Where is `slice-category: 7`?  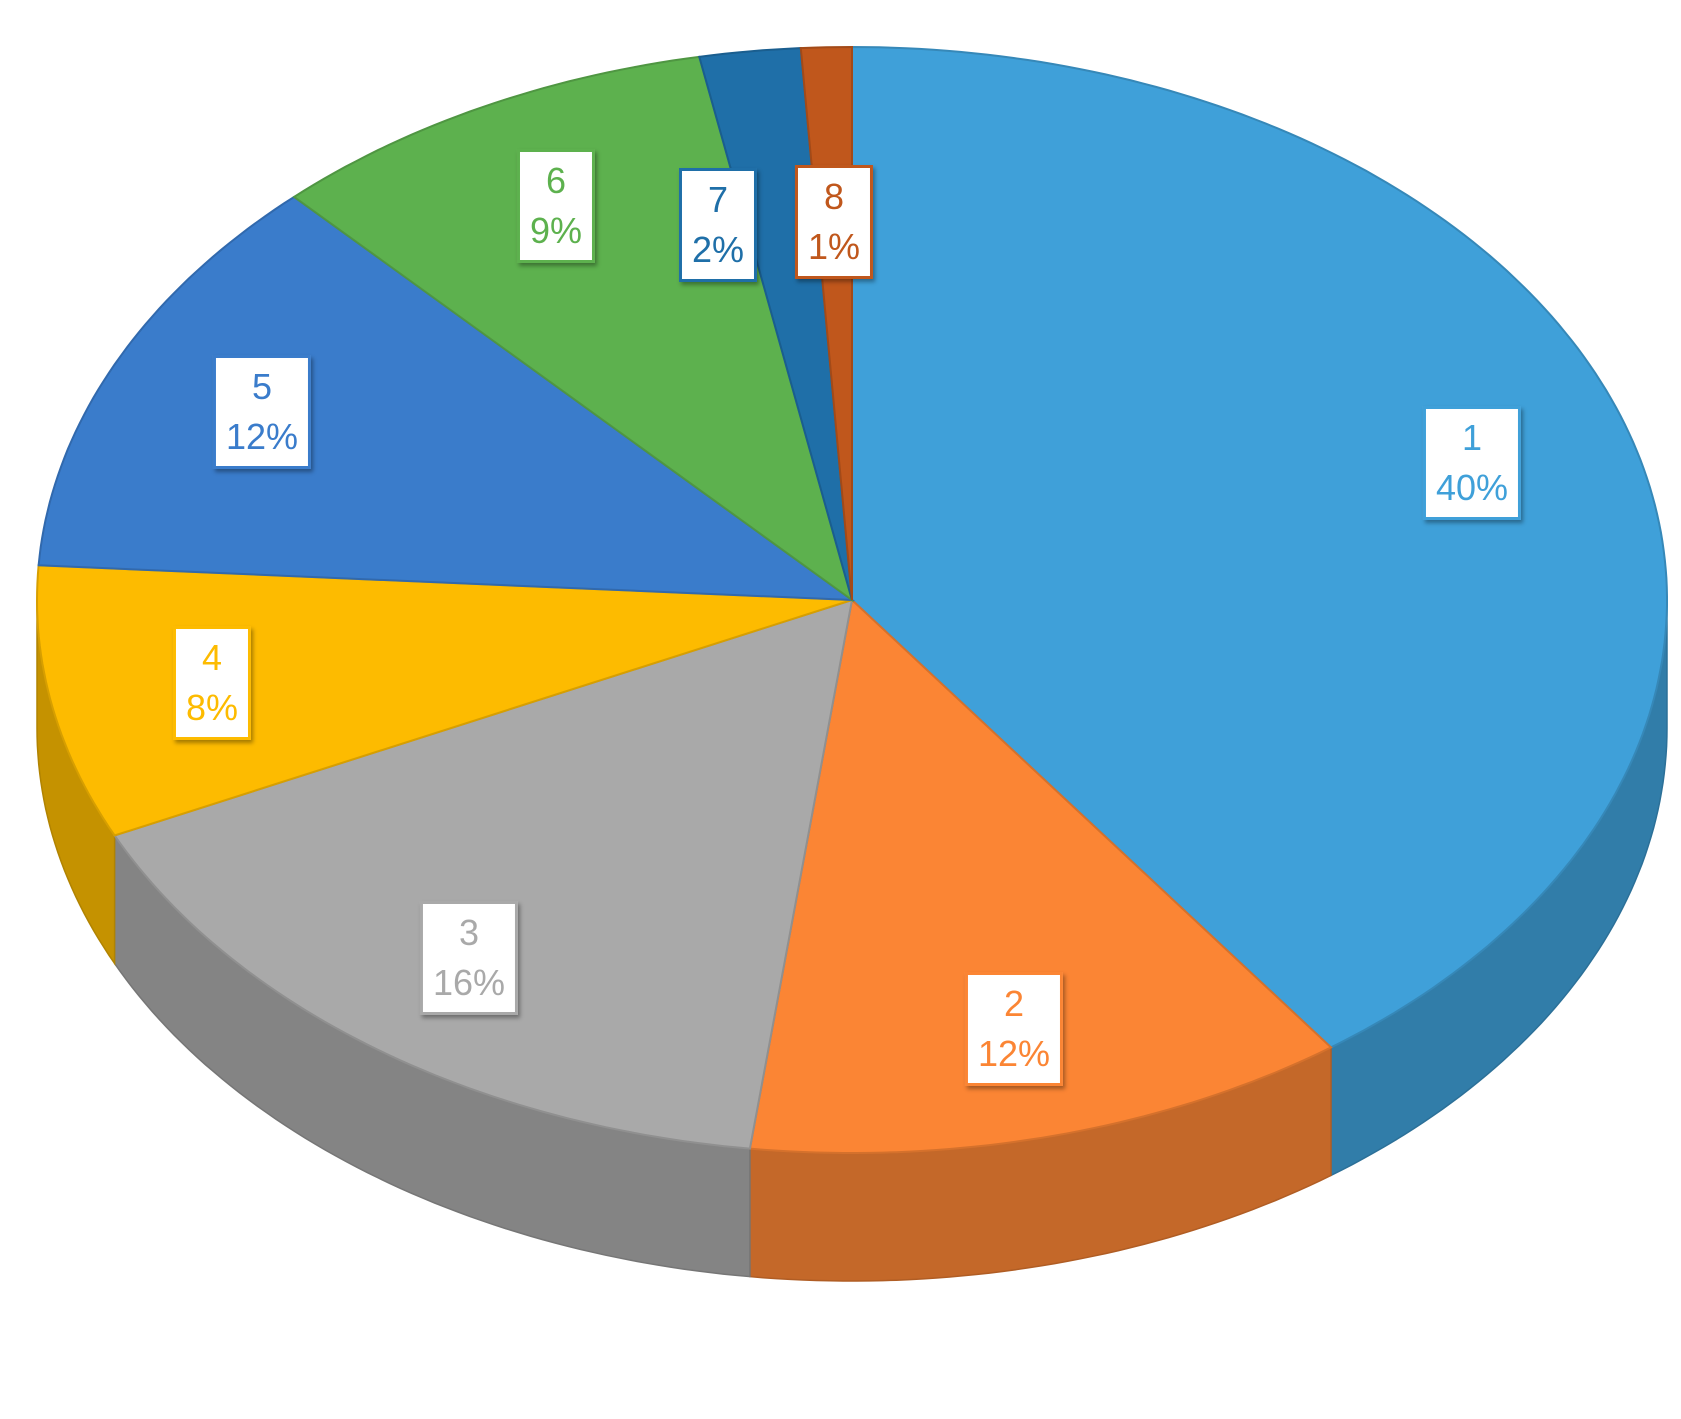
slice-category: 7 is located at coordinates (718, 199).